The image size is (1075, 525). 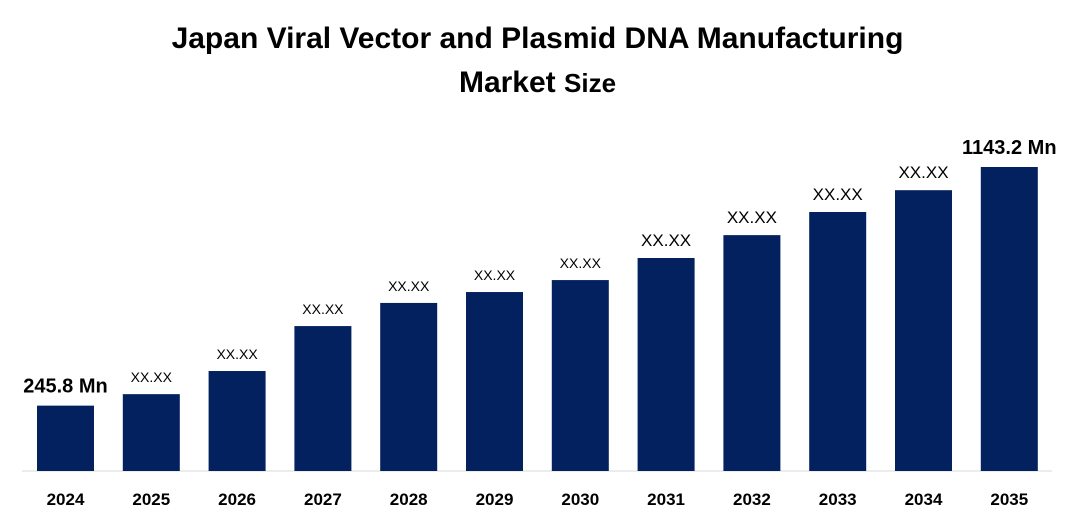 I want to click on x-tick-label-2025: 2025, so click(x=151, y=499).